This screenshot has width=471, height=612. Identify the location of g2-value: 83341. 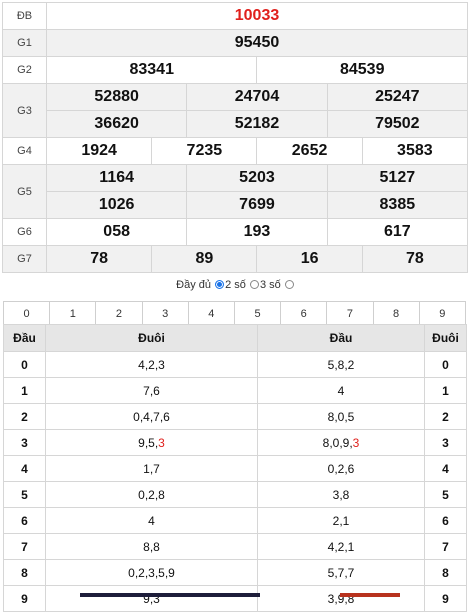
(151, 70).